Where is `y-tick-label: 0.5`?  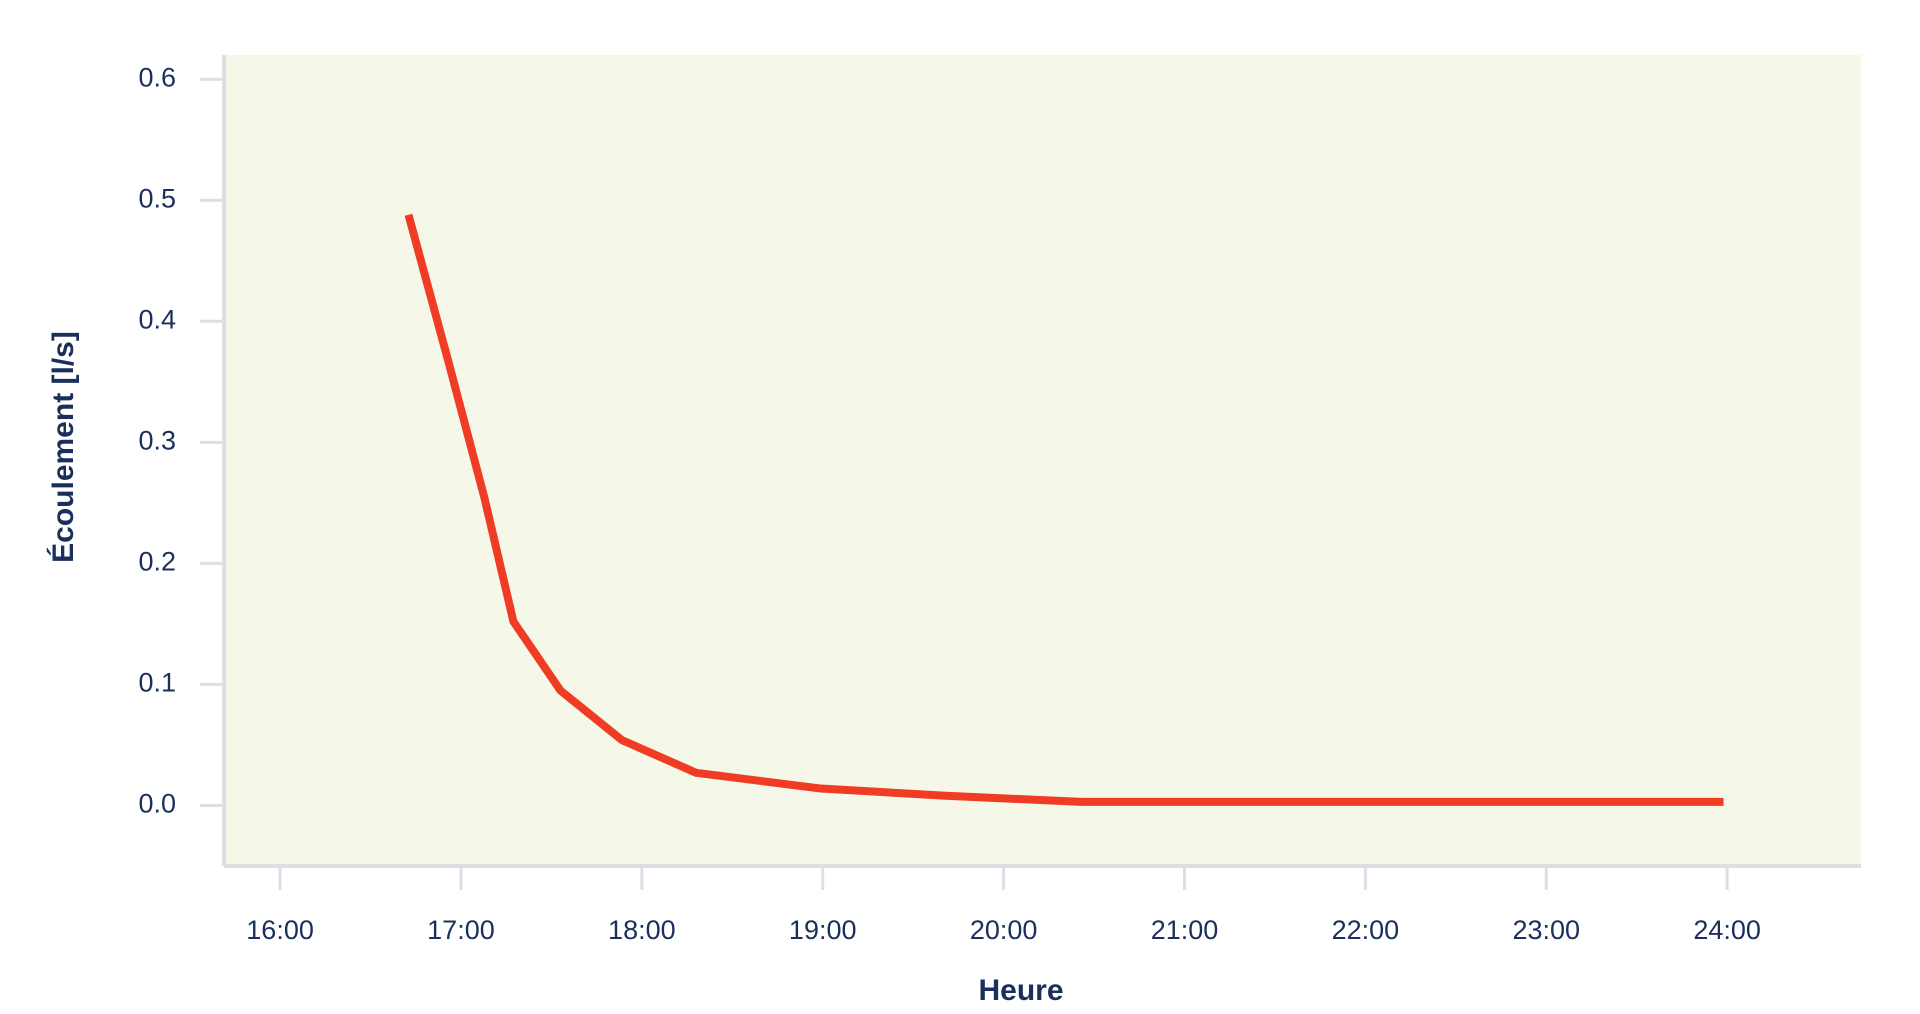
y-tick-label: 0.5 is located at coordinates (157, 198).